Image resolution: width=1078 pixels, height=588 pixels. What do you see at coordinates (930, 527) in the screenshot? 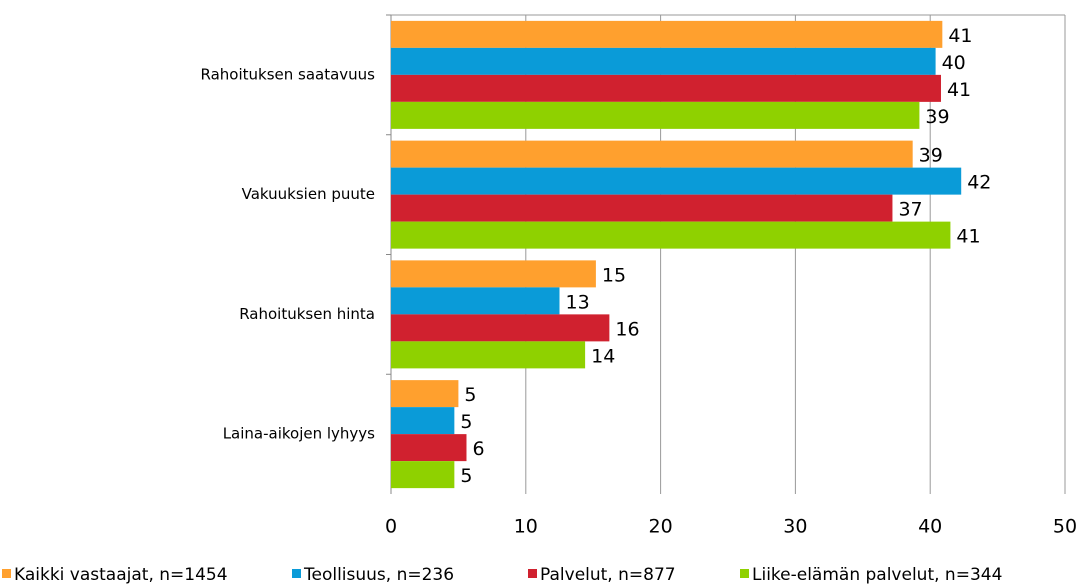
I see `x-tick-label: 40` at bounding box center [930, 527].